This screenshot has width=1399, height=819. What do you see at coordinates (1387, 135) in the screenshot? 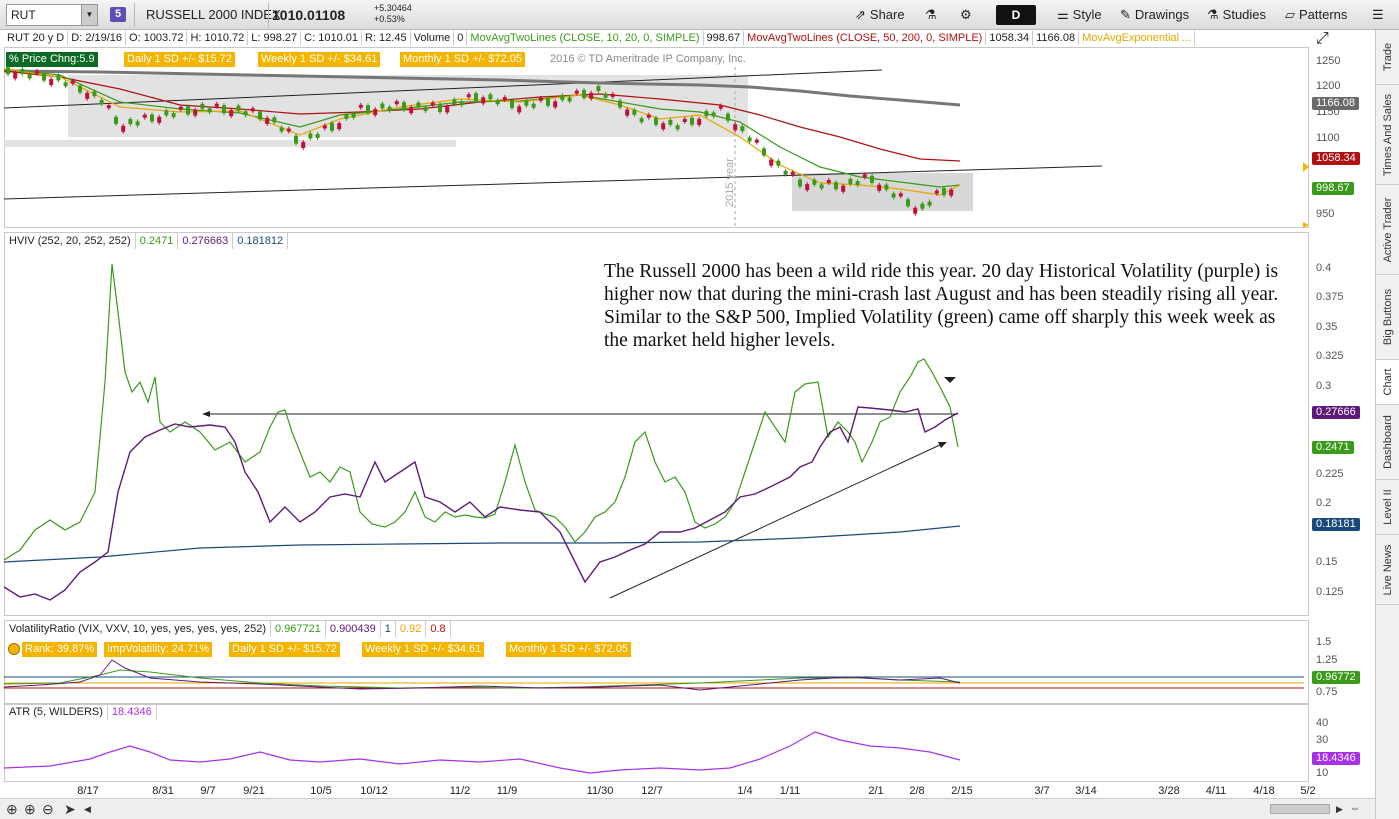
I see `tab-times-and-sales: Times And Sales` at bounding box center [1387, 135].